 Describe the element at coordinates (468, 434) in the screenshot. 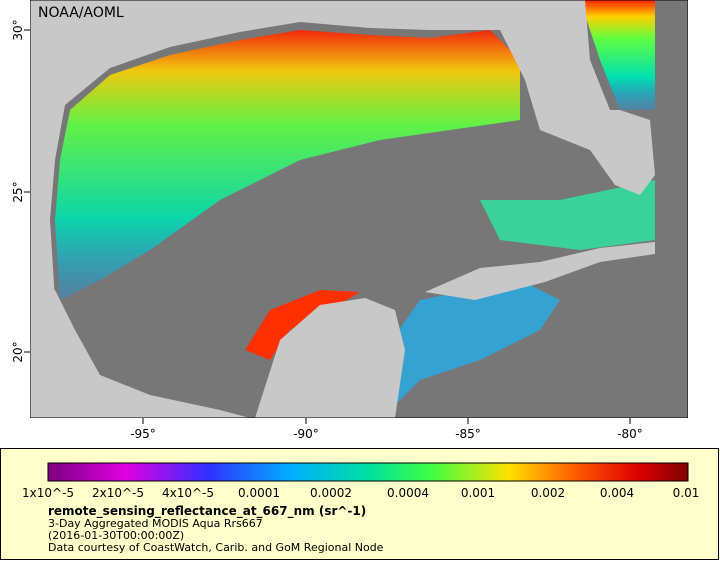

I see `x-tick-label: -85°` at that location.